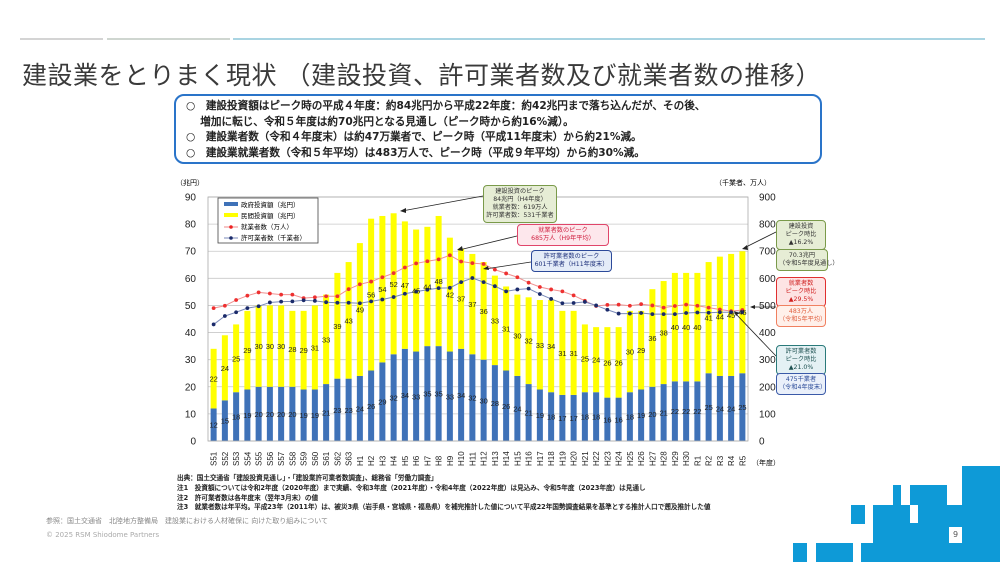 This screenshot has height=562, width=1000. I want to click on right-tick-label: 500, so click(767, 306).